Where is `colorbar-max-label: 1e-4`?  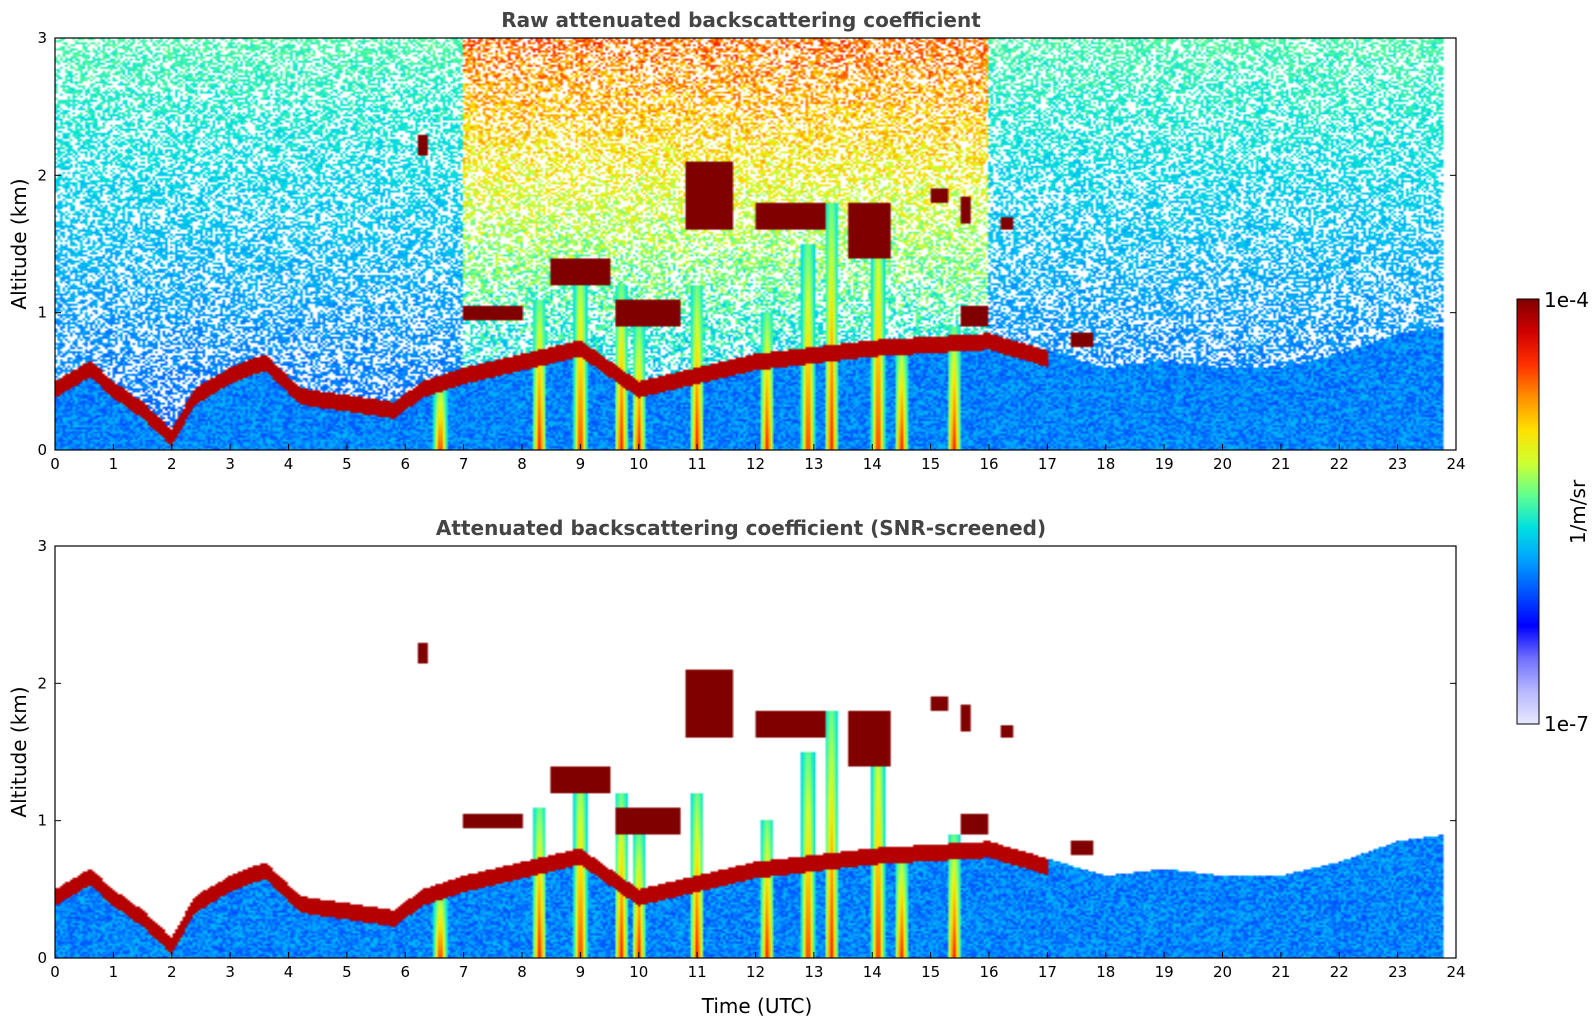 colorbar-max-label: 1e-4 is located at coordinates (1566, 300).